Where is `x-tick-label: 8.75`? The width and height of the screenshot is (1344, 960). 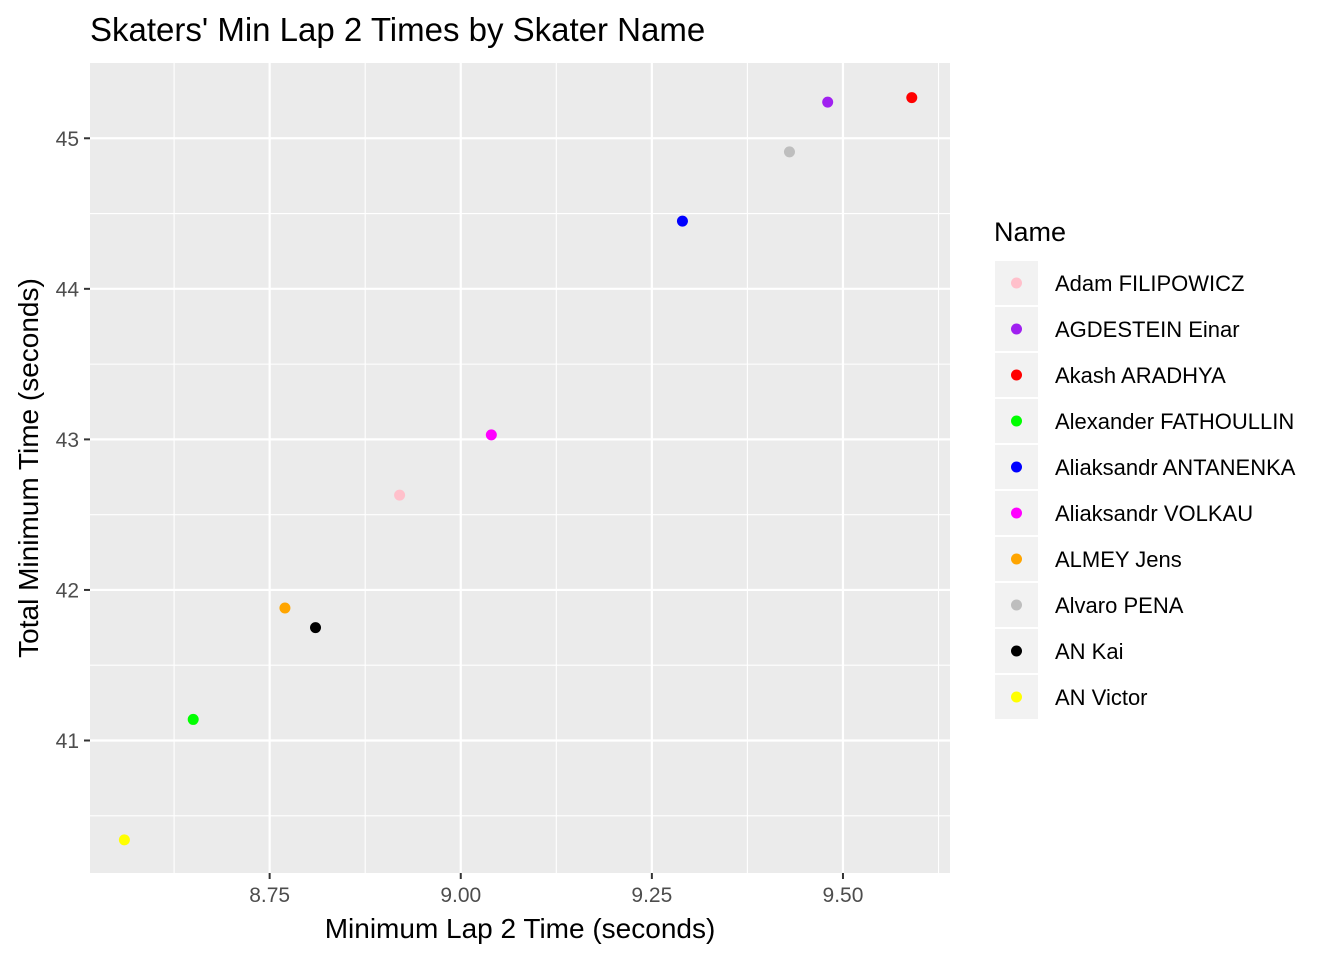
x-tick-label: 8.75 is located at coordinates (269, 895).